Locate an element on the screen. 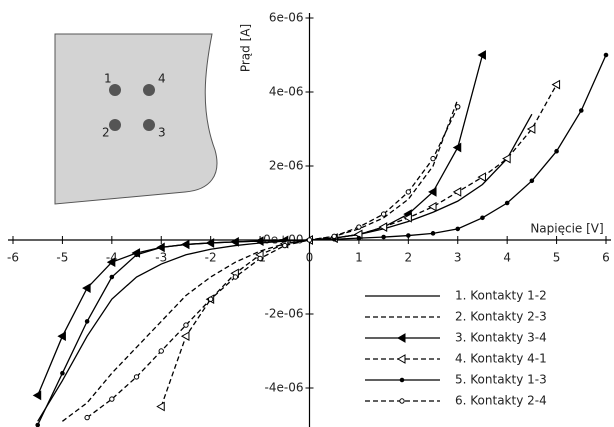 The image size is (614, 427). legend-label: 2. Kontakty 2-3 is located at coordinates (501, 317).